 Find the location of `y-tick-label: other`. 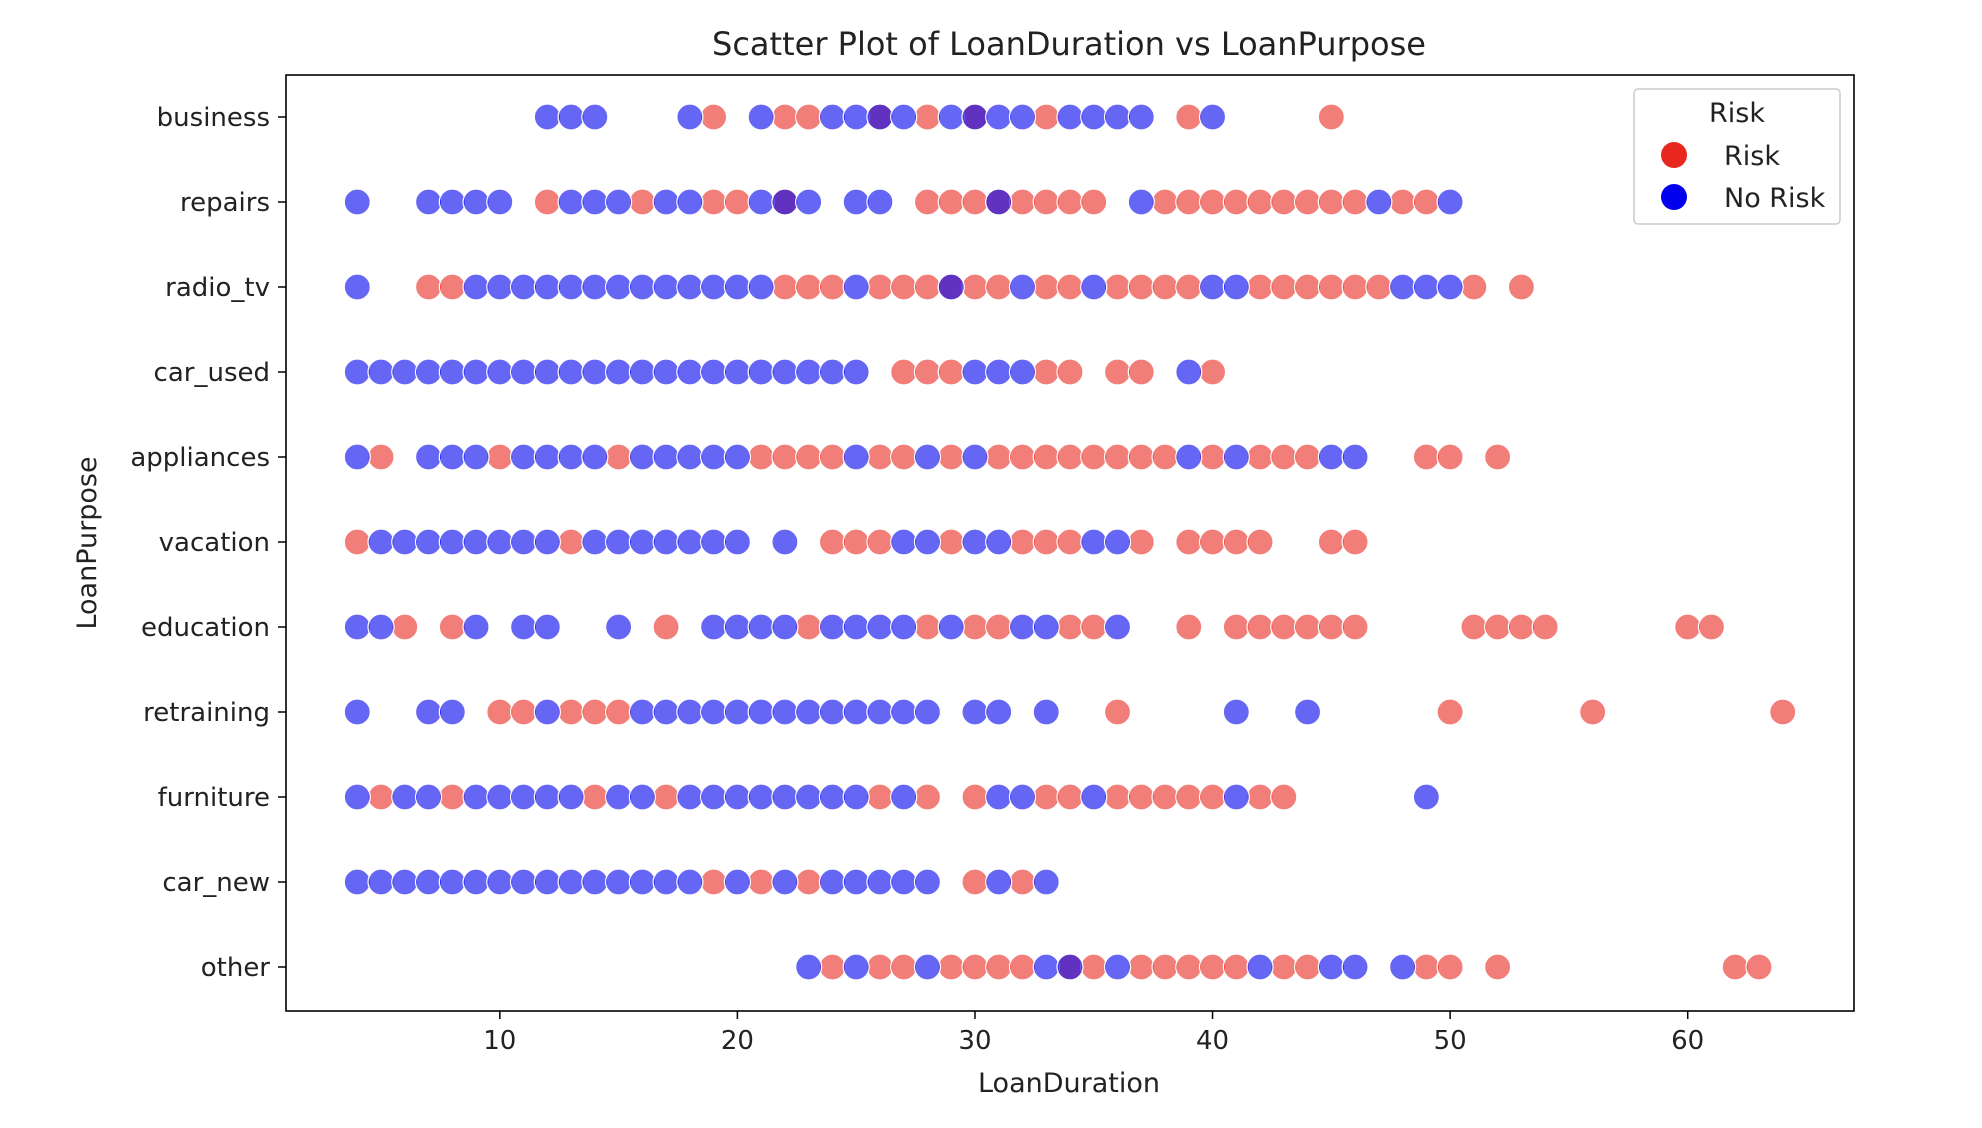

y-tick-label: other is located at coordinates (236, 968).